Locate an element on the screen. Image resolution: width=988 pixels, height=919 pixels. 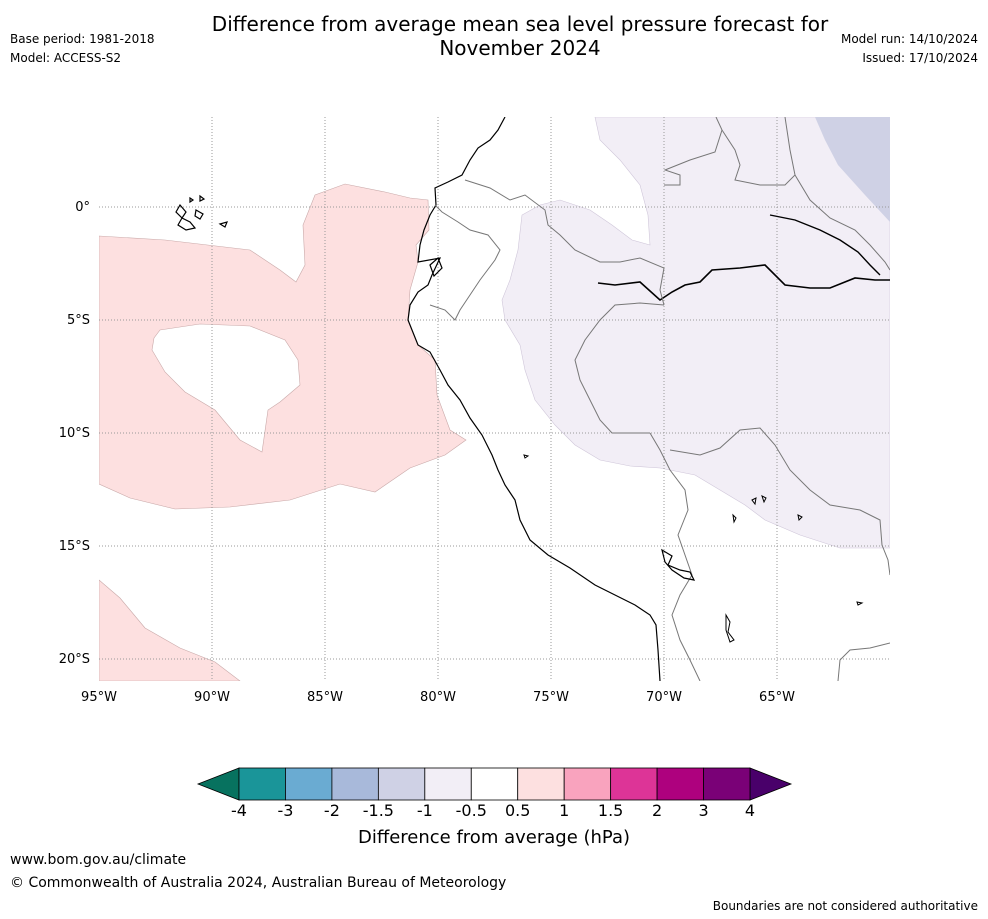
meta-left: Base period: 1981-2018 Model: ACCESS-S2 is located at coordinates (82, 49).